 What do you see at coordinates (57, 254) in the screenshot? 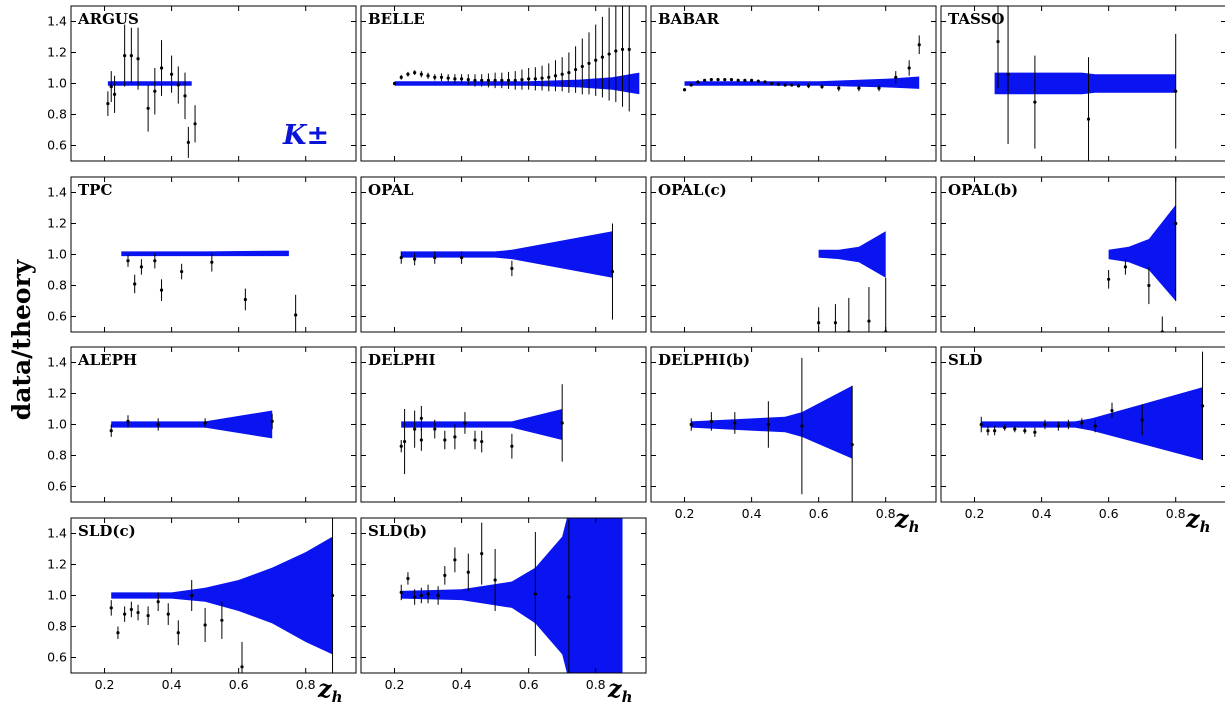
I see `y-tick-label: 1.0` at bounding box center [57, 254].